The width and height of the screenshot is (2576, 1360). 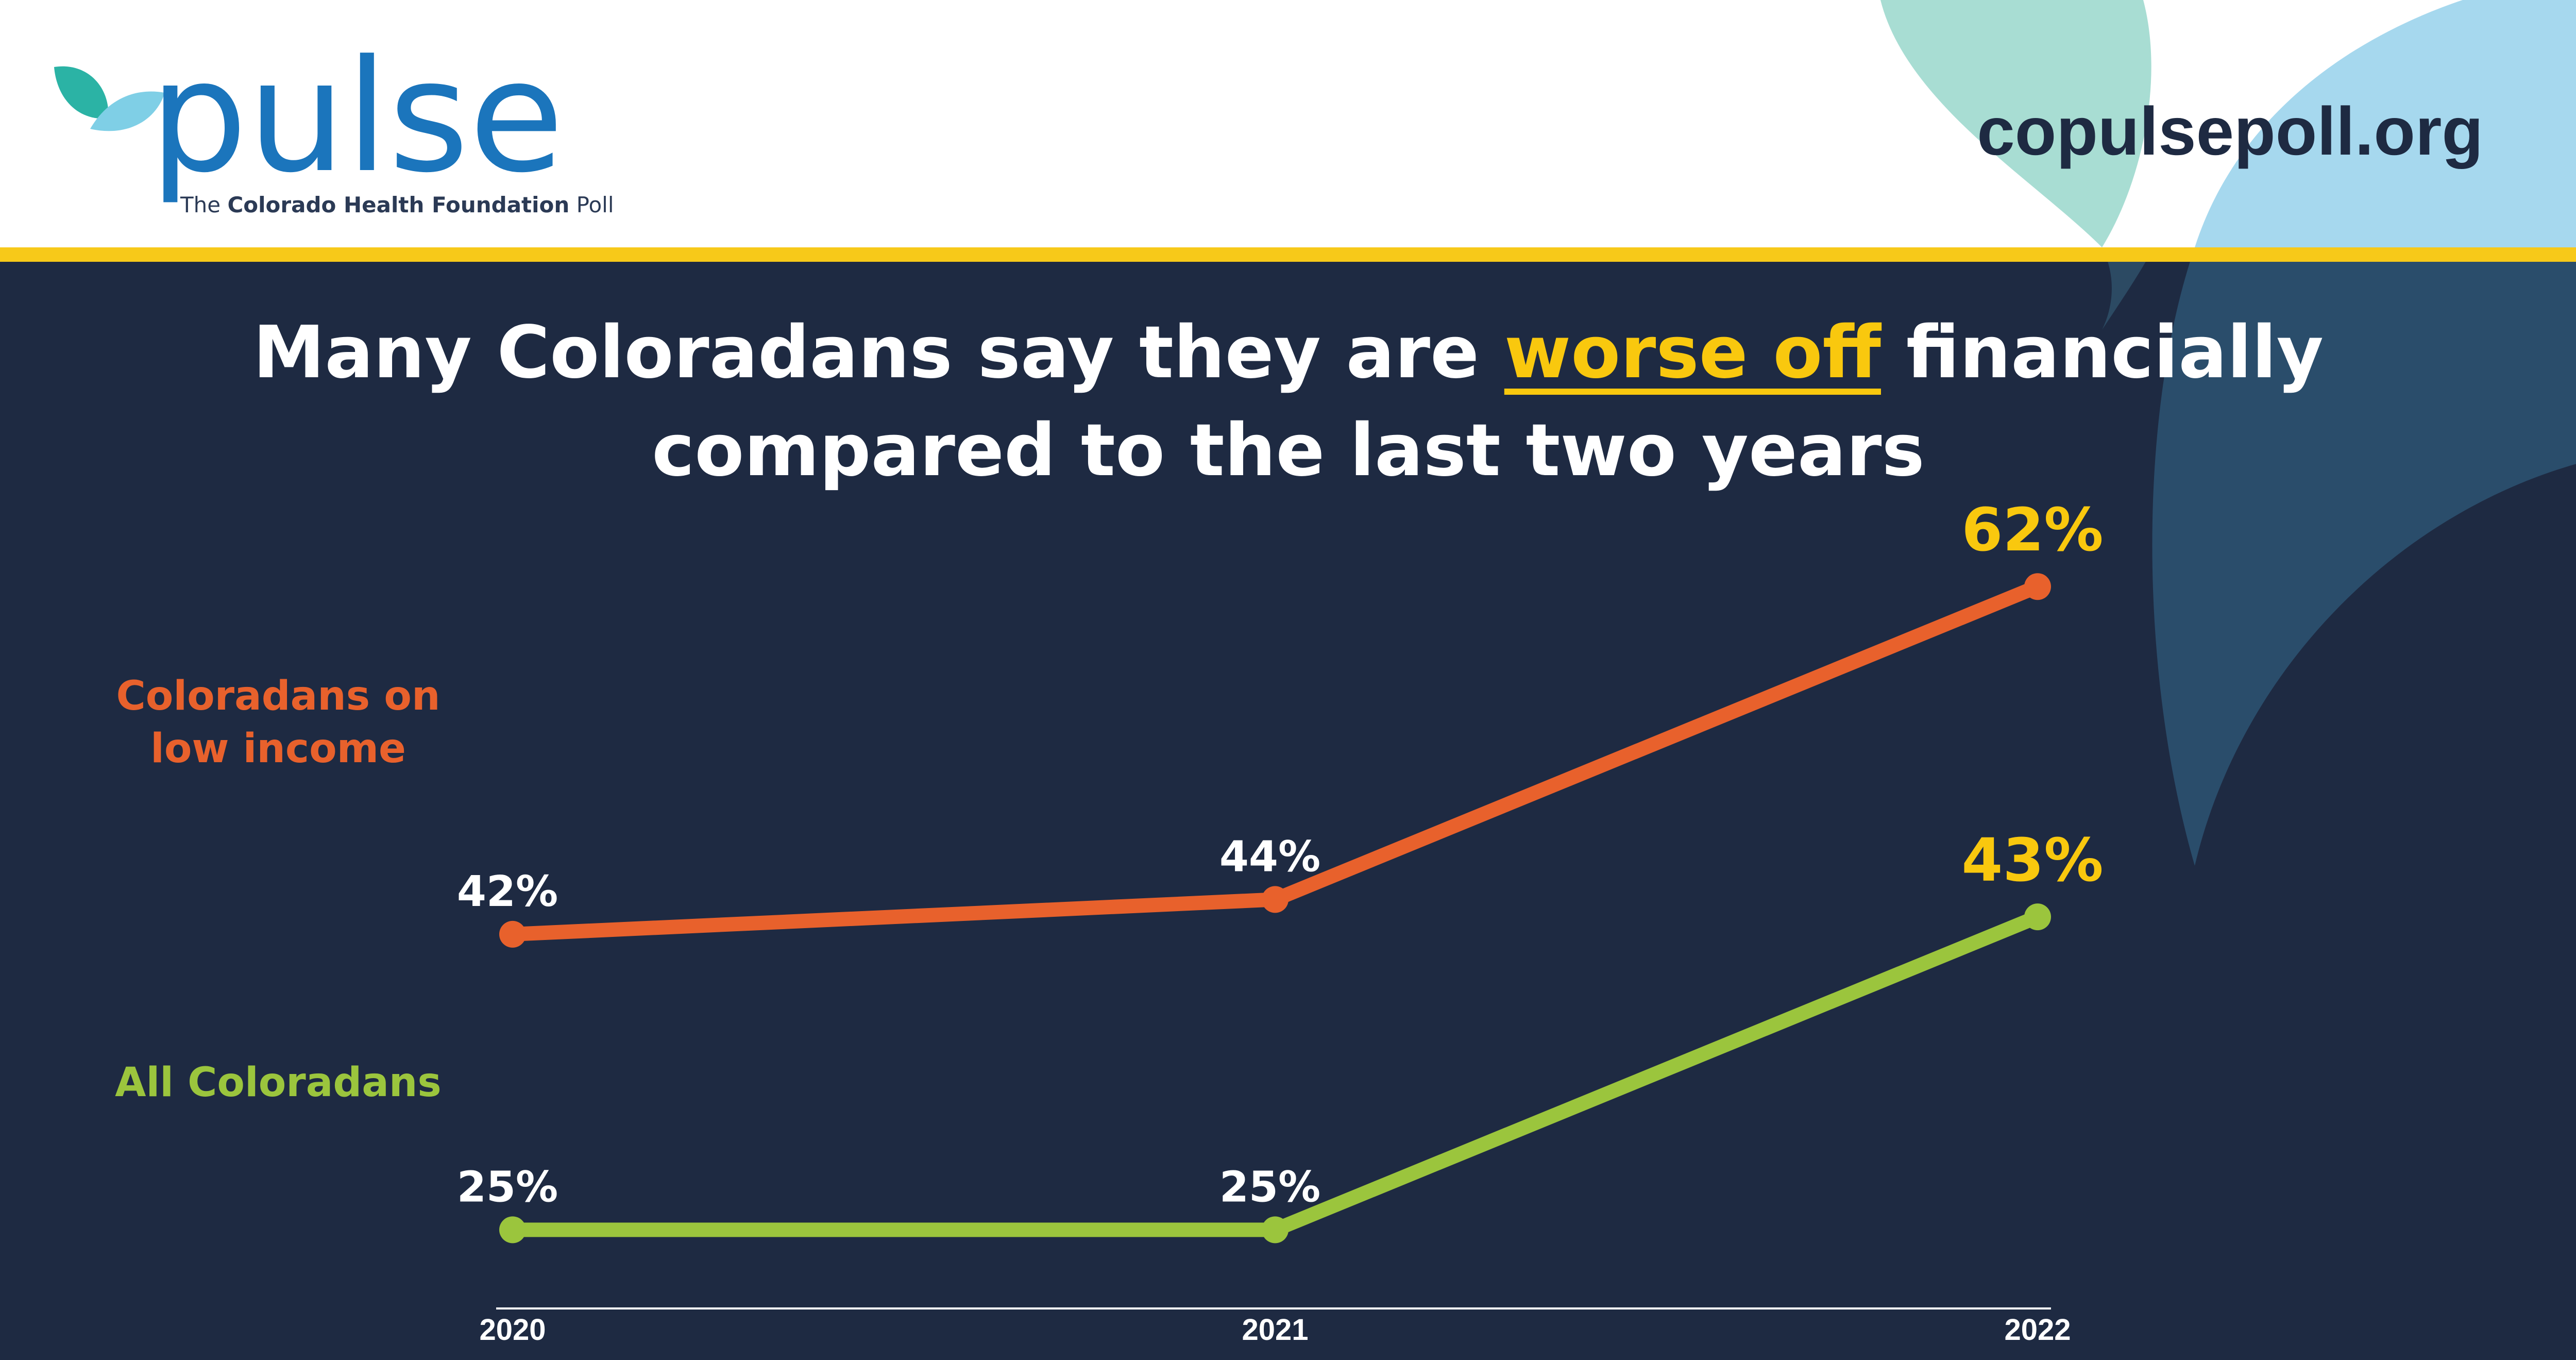 What do you see at coordinates (1288, 254) in the screenshot?
I see `divider` at bounding box center [1288, 254].